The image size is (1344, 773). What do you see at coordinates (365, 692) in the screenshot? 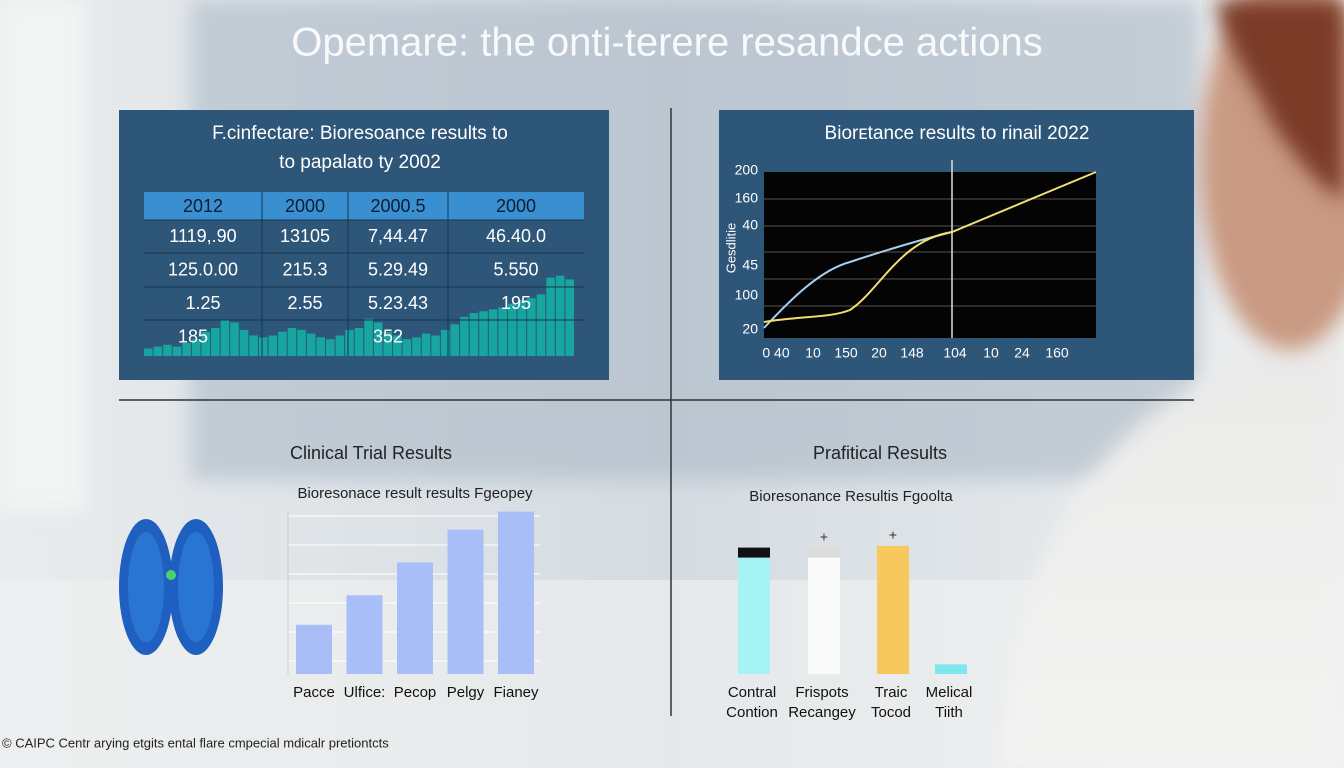
I see `x-tick-label: Ulfice:` at bounding box center [365, 692].